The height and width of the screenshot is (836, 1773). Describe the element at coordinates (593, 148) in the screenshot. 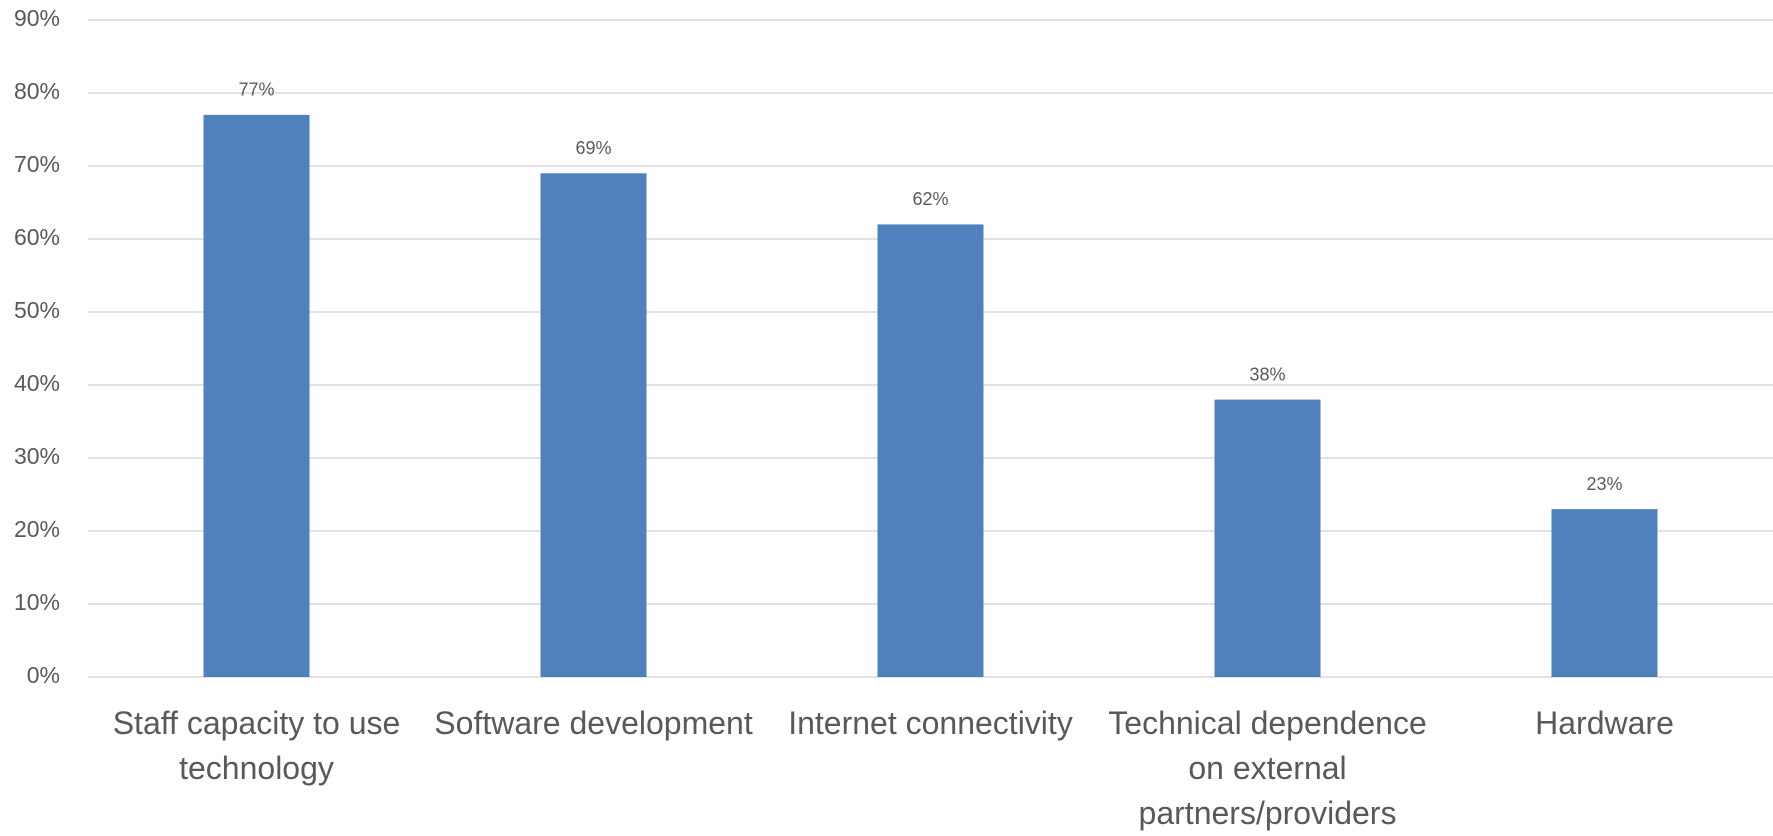

I see `value-label: 69%` at that location.